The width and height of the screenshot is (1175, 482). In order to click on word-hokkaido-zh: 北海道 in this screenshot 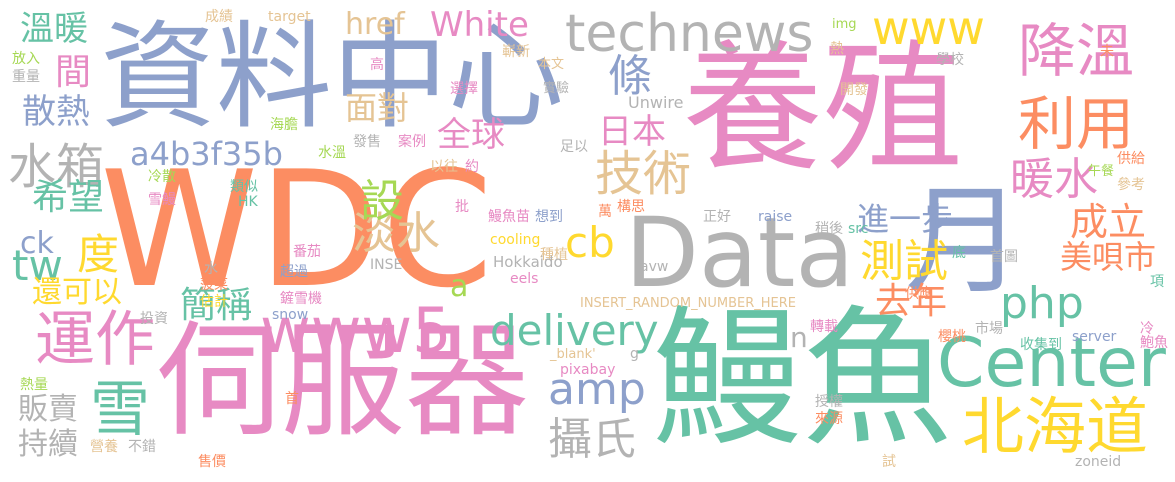, I will do `click(1055, 426)`.